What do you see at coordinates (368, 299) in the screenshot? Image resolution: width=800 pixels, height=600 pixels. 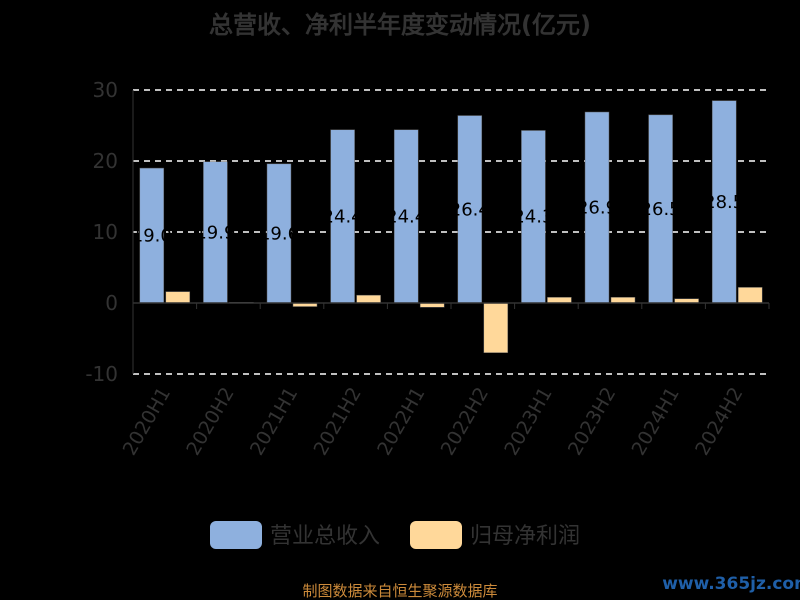 I see `profit-bar-2021H2` at bounding box center [368, 299].